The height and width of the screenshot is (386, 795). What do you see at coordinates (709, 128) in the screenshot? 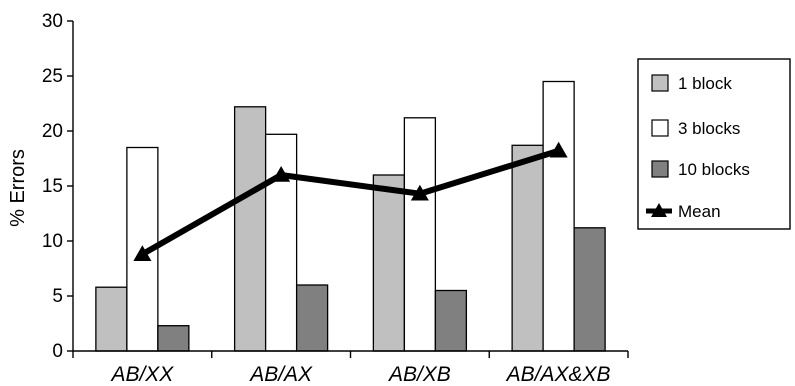
I see `legend-label-1: 3 blocks` at bounding box center [709, 128].